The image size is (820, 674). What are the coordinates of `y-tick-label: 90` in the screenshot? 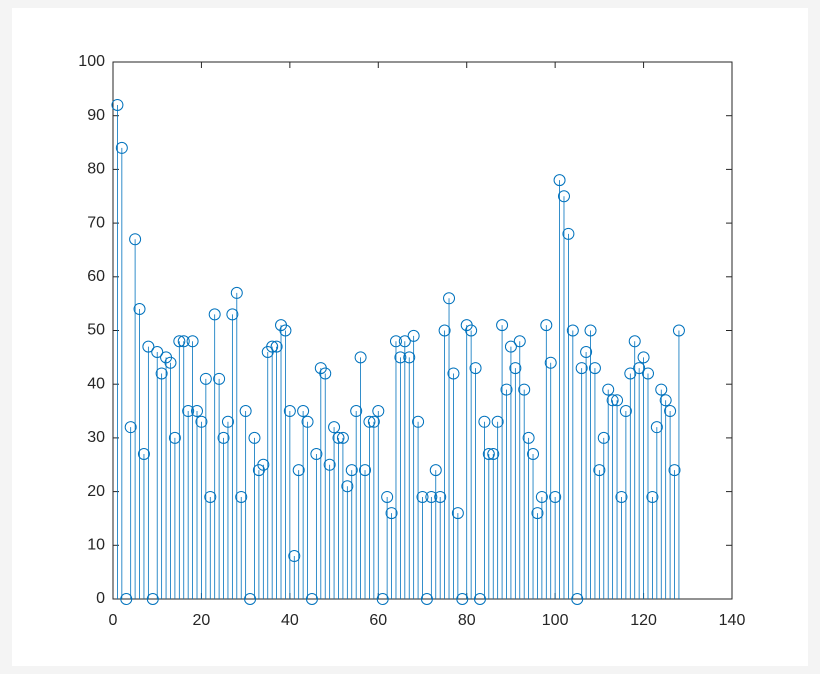 It's located at (96, 115).